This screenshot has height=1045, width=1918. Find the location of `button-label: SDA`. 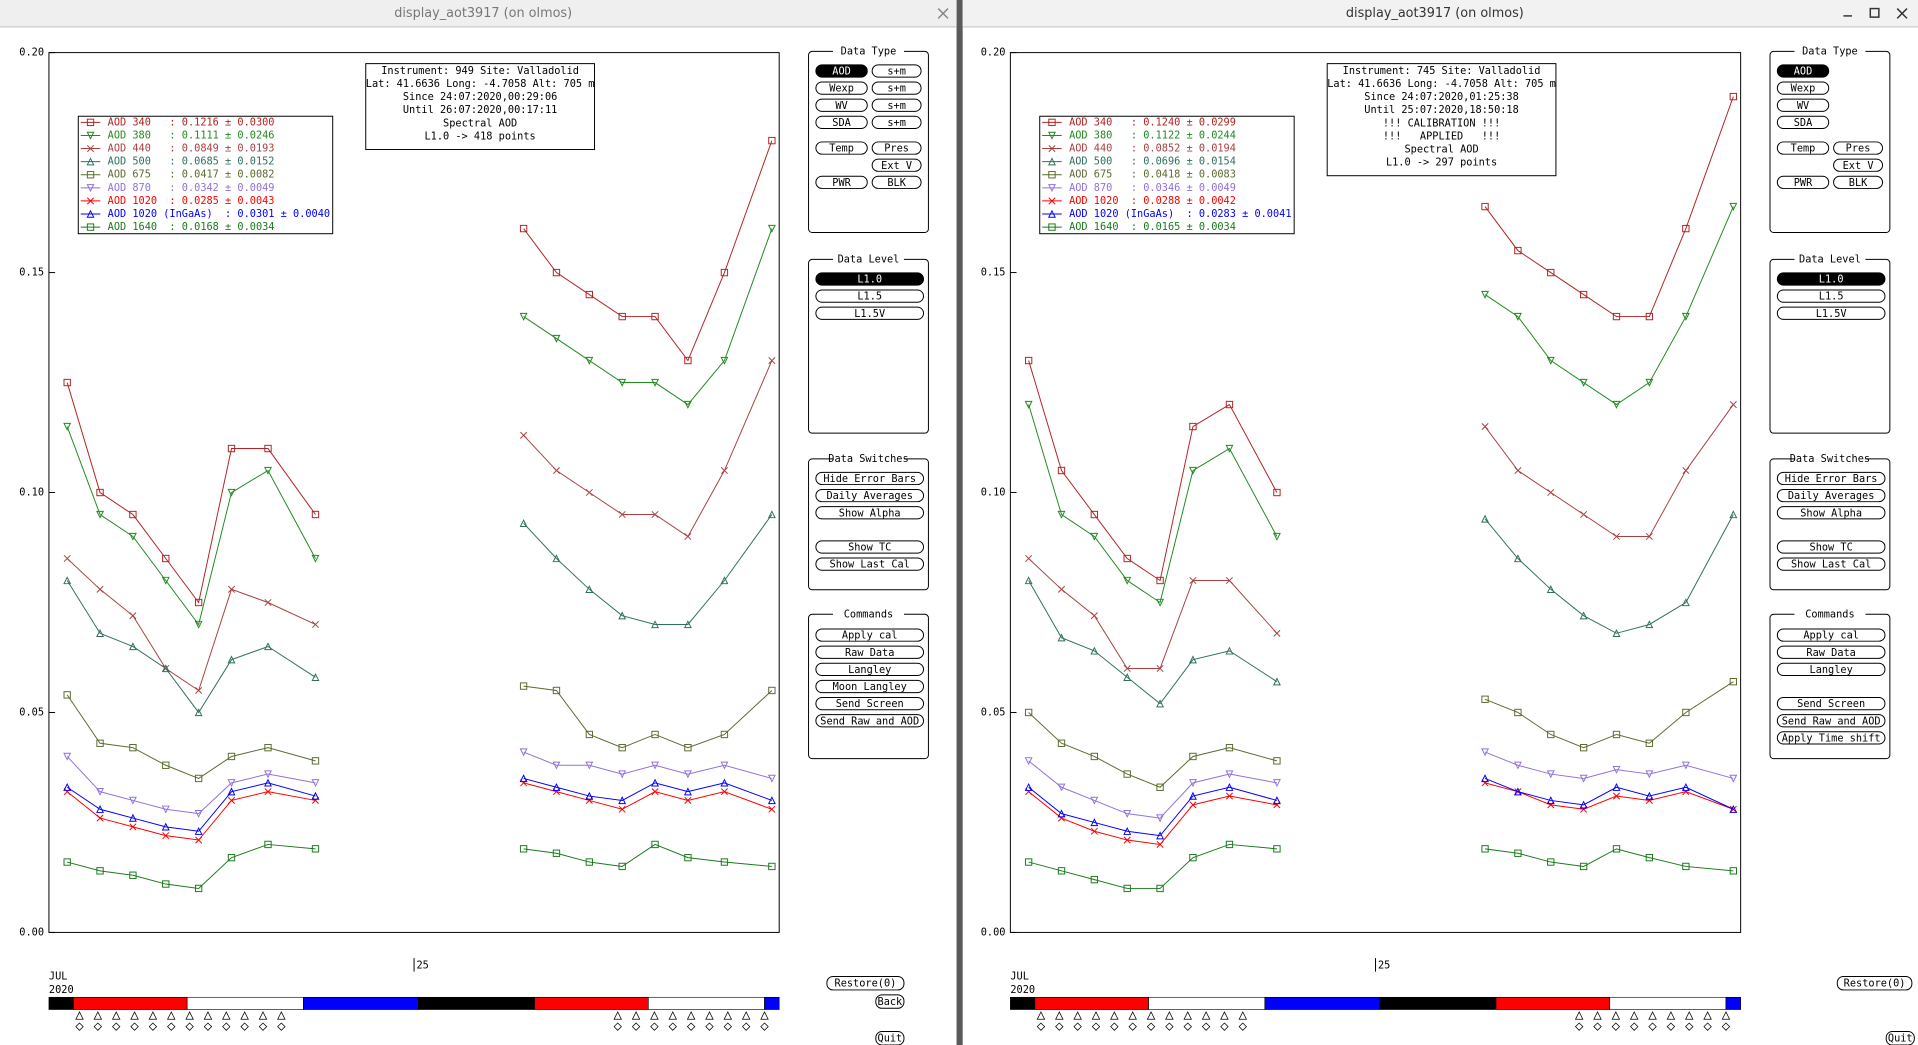

button-label: SDA is located at coordinates (841, 123).